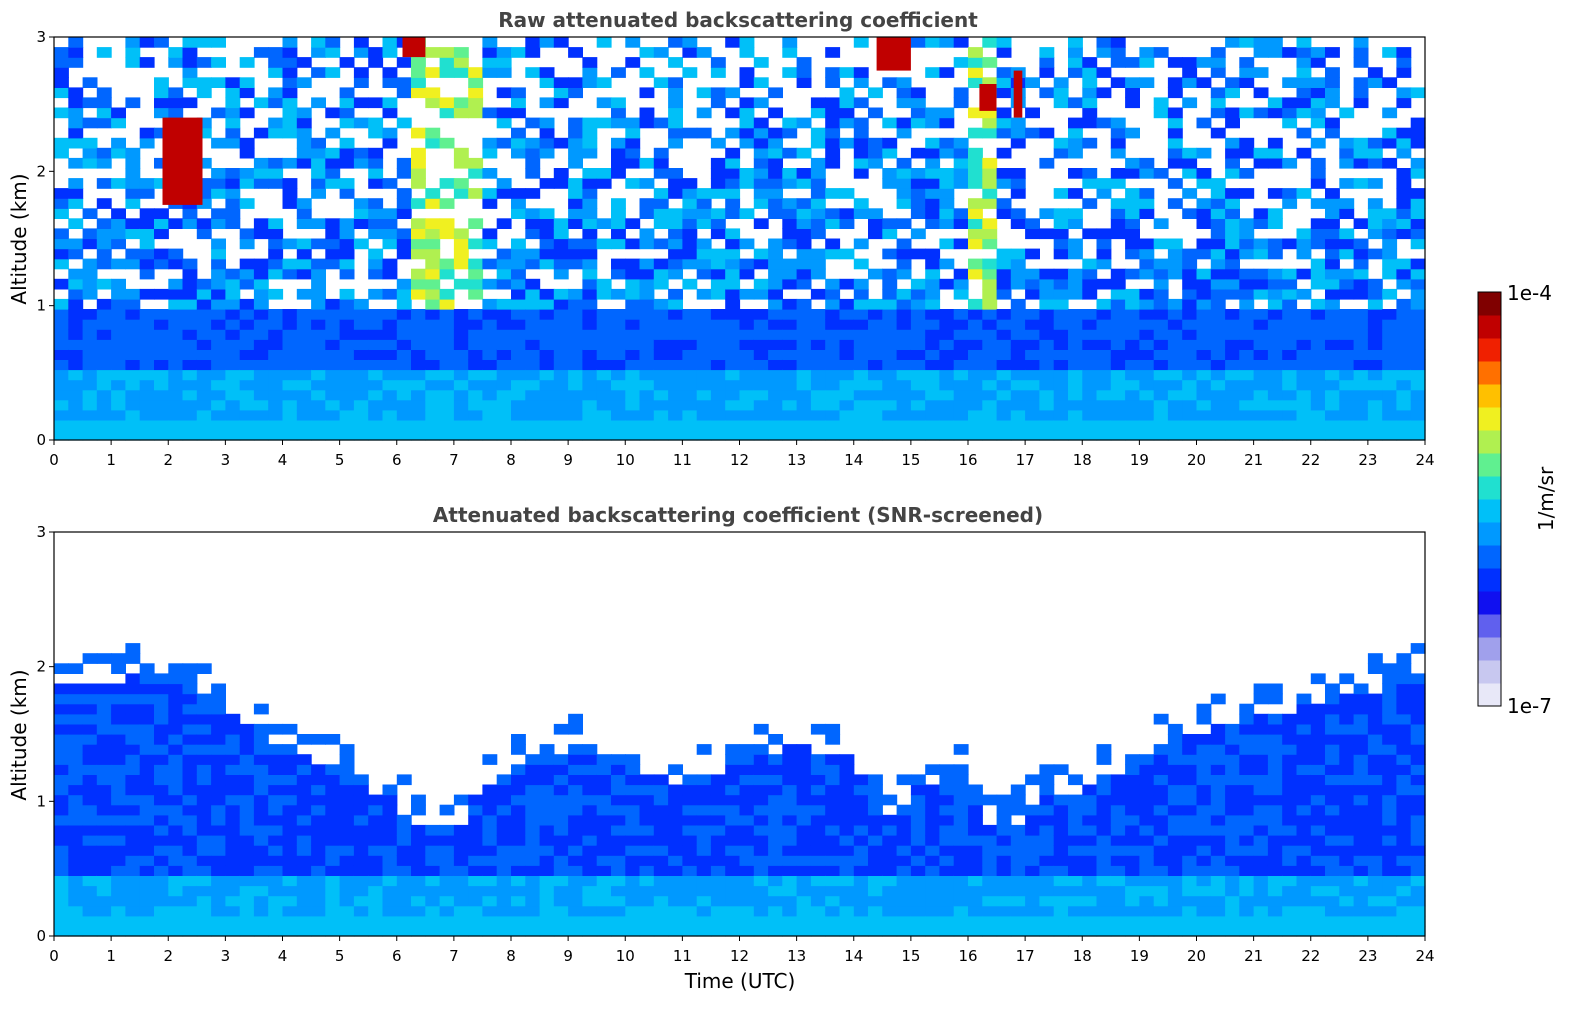 The image size is (1595, 1020). What do you see at coordinates (414, 47) in the screenshot?
I see `cloud-feature` at bounding box center [414, 47].